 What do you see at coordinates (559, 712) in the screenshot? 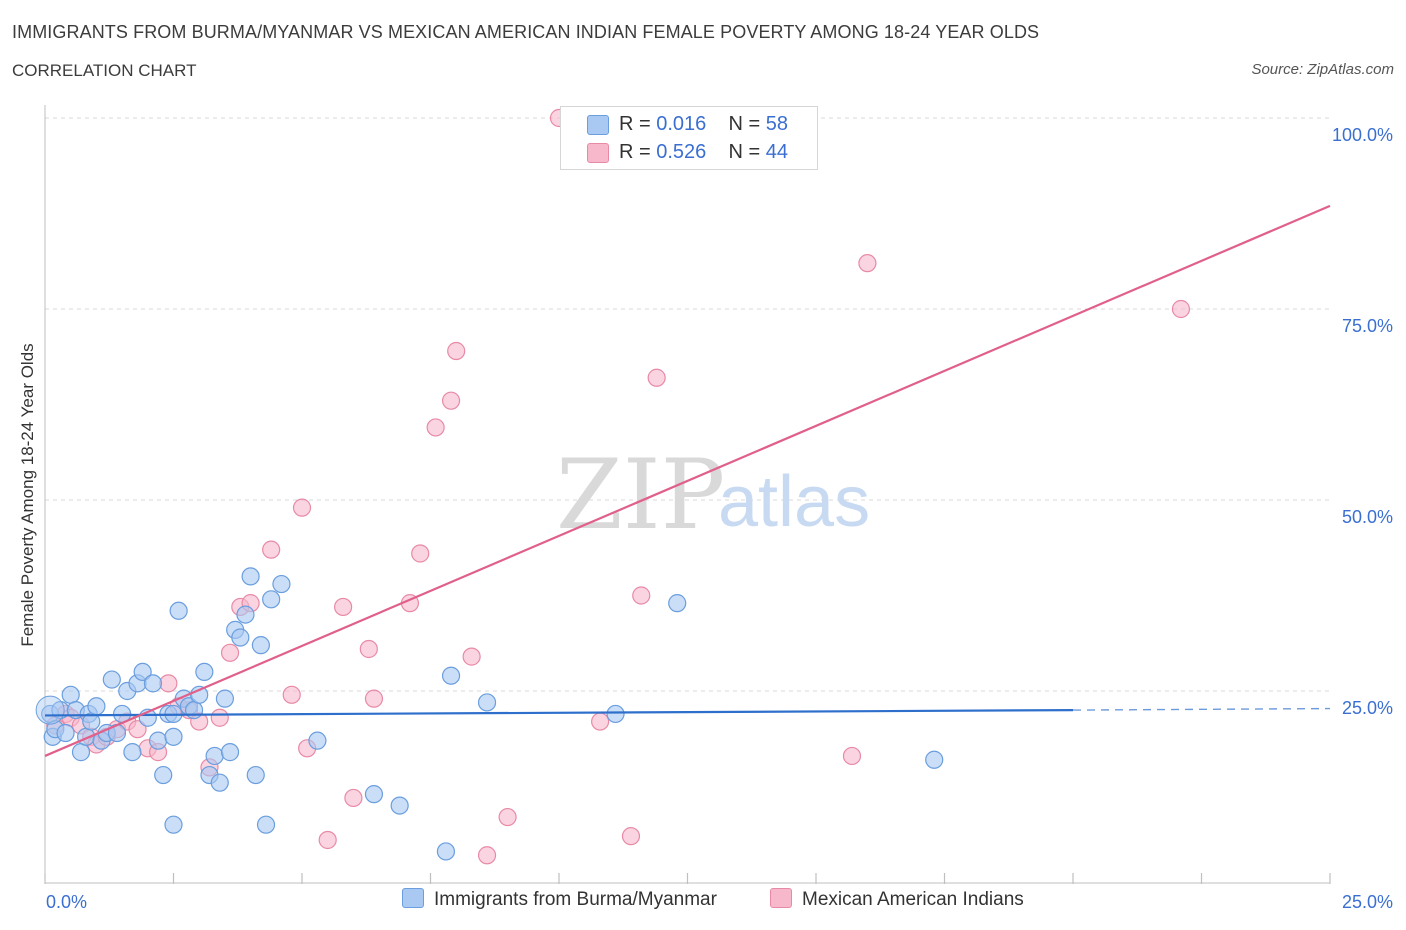
I see `trend-line-burma` at bounding box center [559, 712].